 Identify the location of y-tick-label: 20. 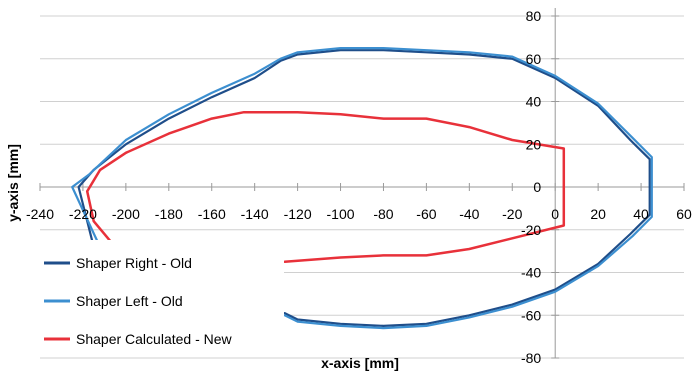
(534, 144).